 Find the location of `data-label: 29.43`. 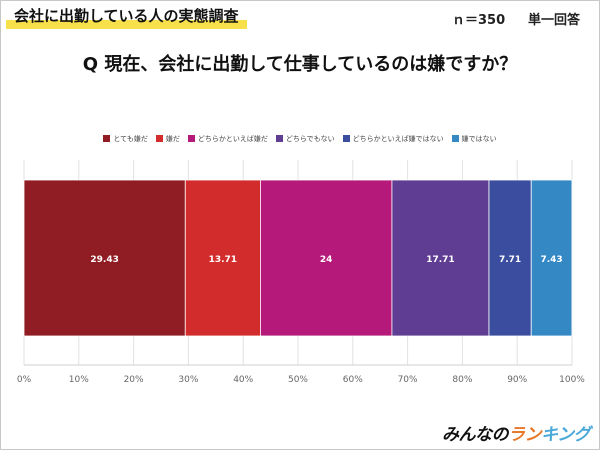

data-label: 29.43 is located at coordinates (104, 260).